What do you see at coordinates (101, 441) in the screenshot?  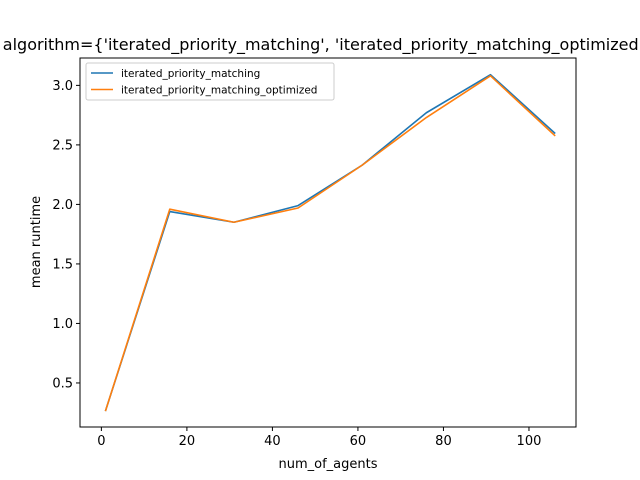 I see `x-tick-label: 0` at bounding box center [101, 441].